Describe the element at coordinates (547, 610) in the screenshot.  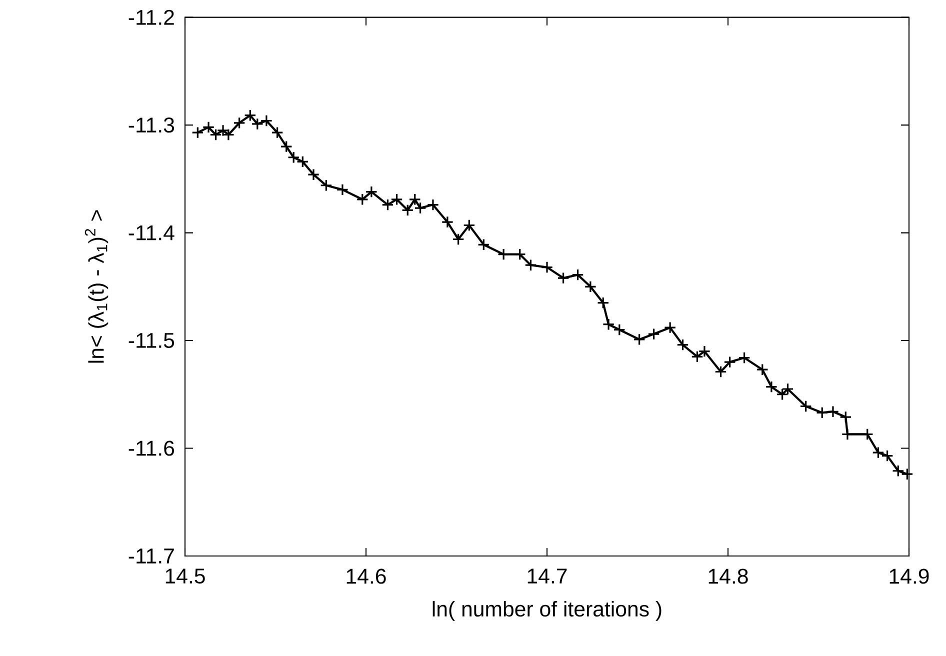
I see `x-axis-title: ln( number of iterations )` at that location.